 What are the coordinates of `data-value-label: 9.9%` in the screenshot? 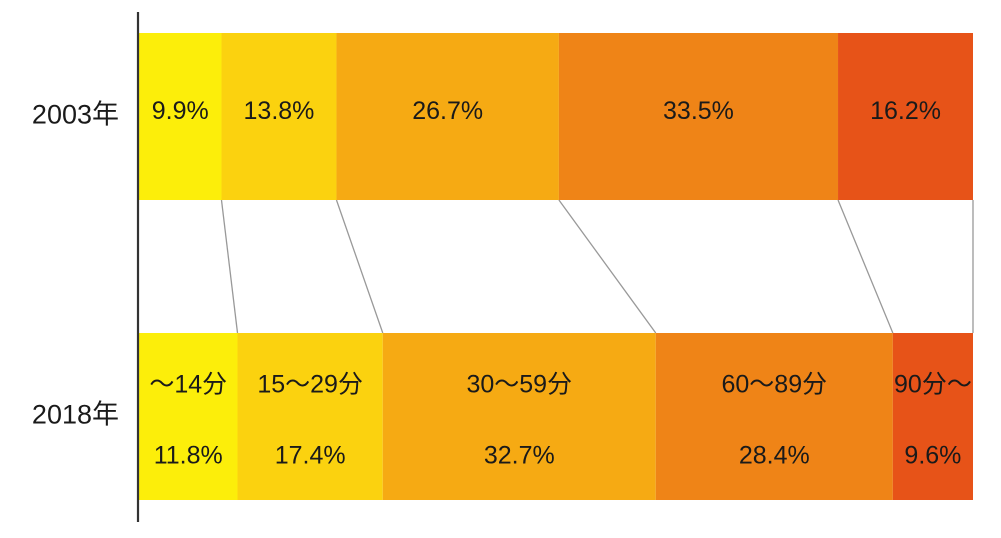 It's located at (180, 111).